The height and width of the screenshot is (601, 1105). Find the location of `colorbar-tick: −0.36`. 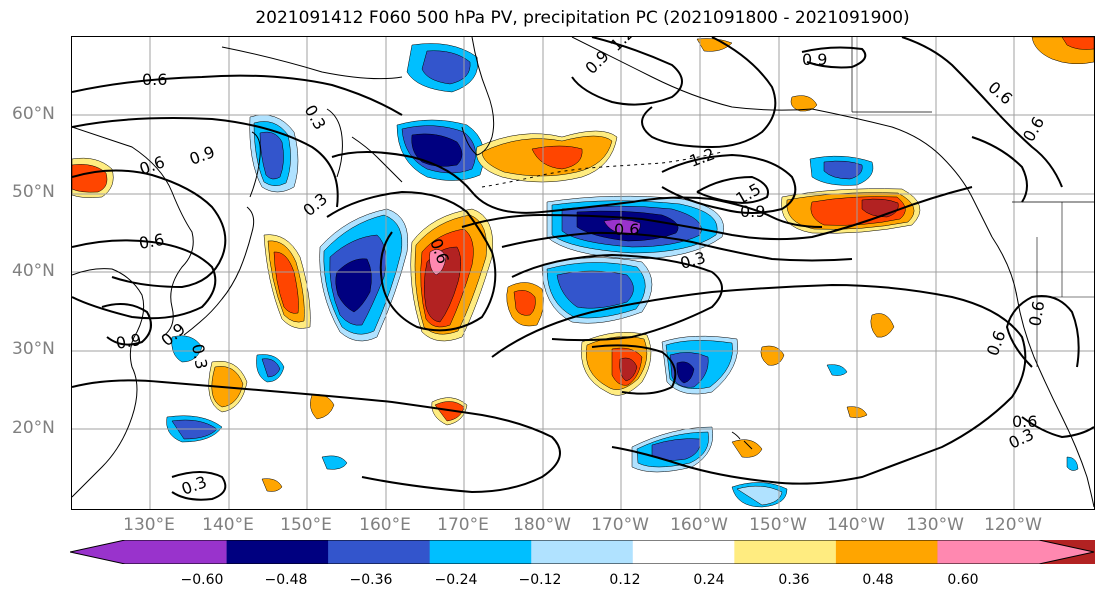

colorbar-tick: −0.36 is located at coordinates (371, 580).